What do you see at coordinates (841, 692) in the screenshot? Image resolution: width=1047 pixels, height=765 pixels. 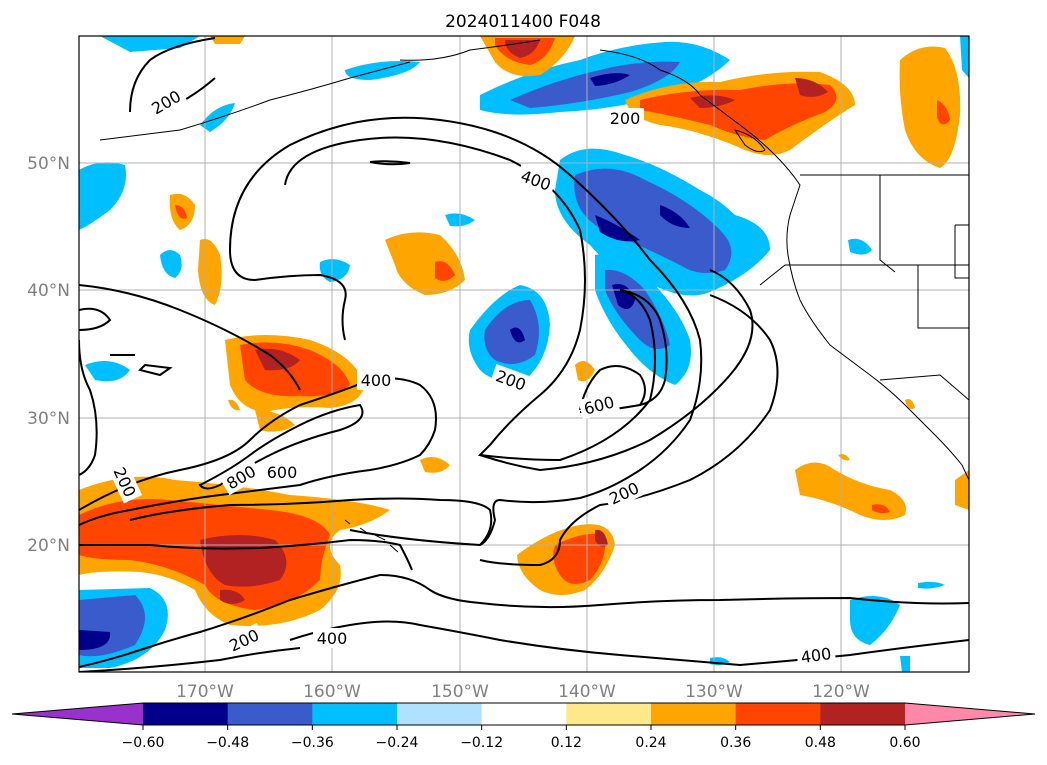 I see `lon-label: 120°W` at bounding box center [841, 692].